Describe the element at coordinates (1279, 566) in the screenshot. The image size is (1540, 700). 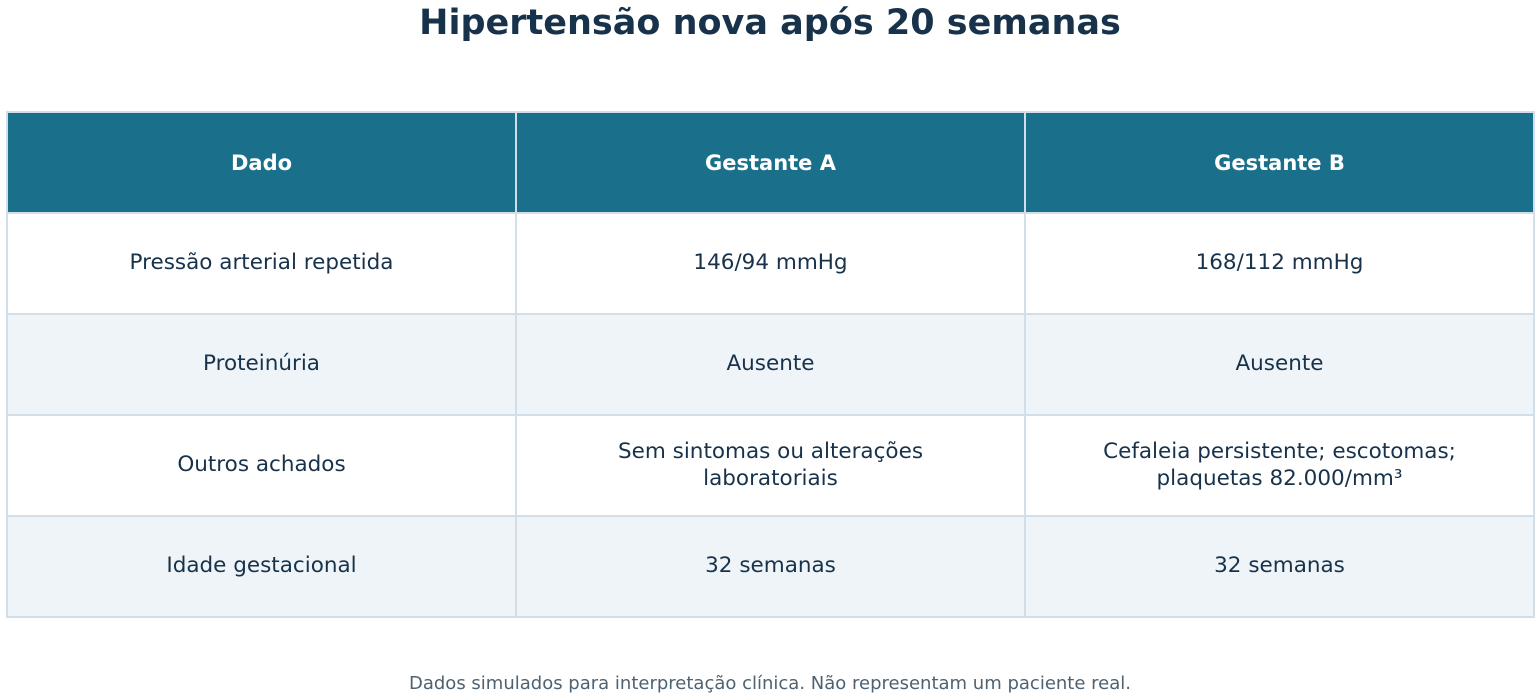
I see `gestante-b-value: 32 semanas` at that location.